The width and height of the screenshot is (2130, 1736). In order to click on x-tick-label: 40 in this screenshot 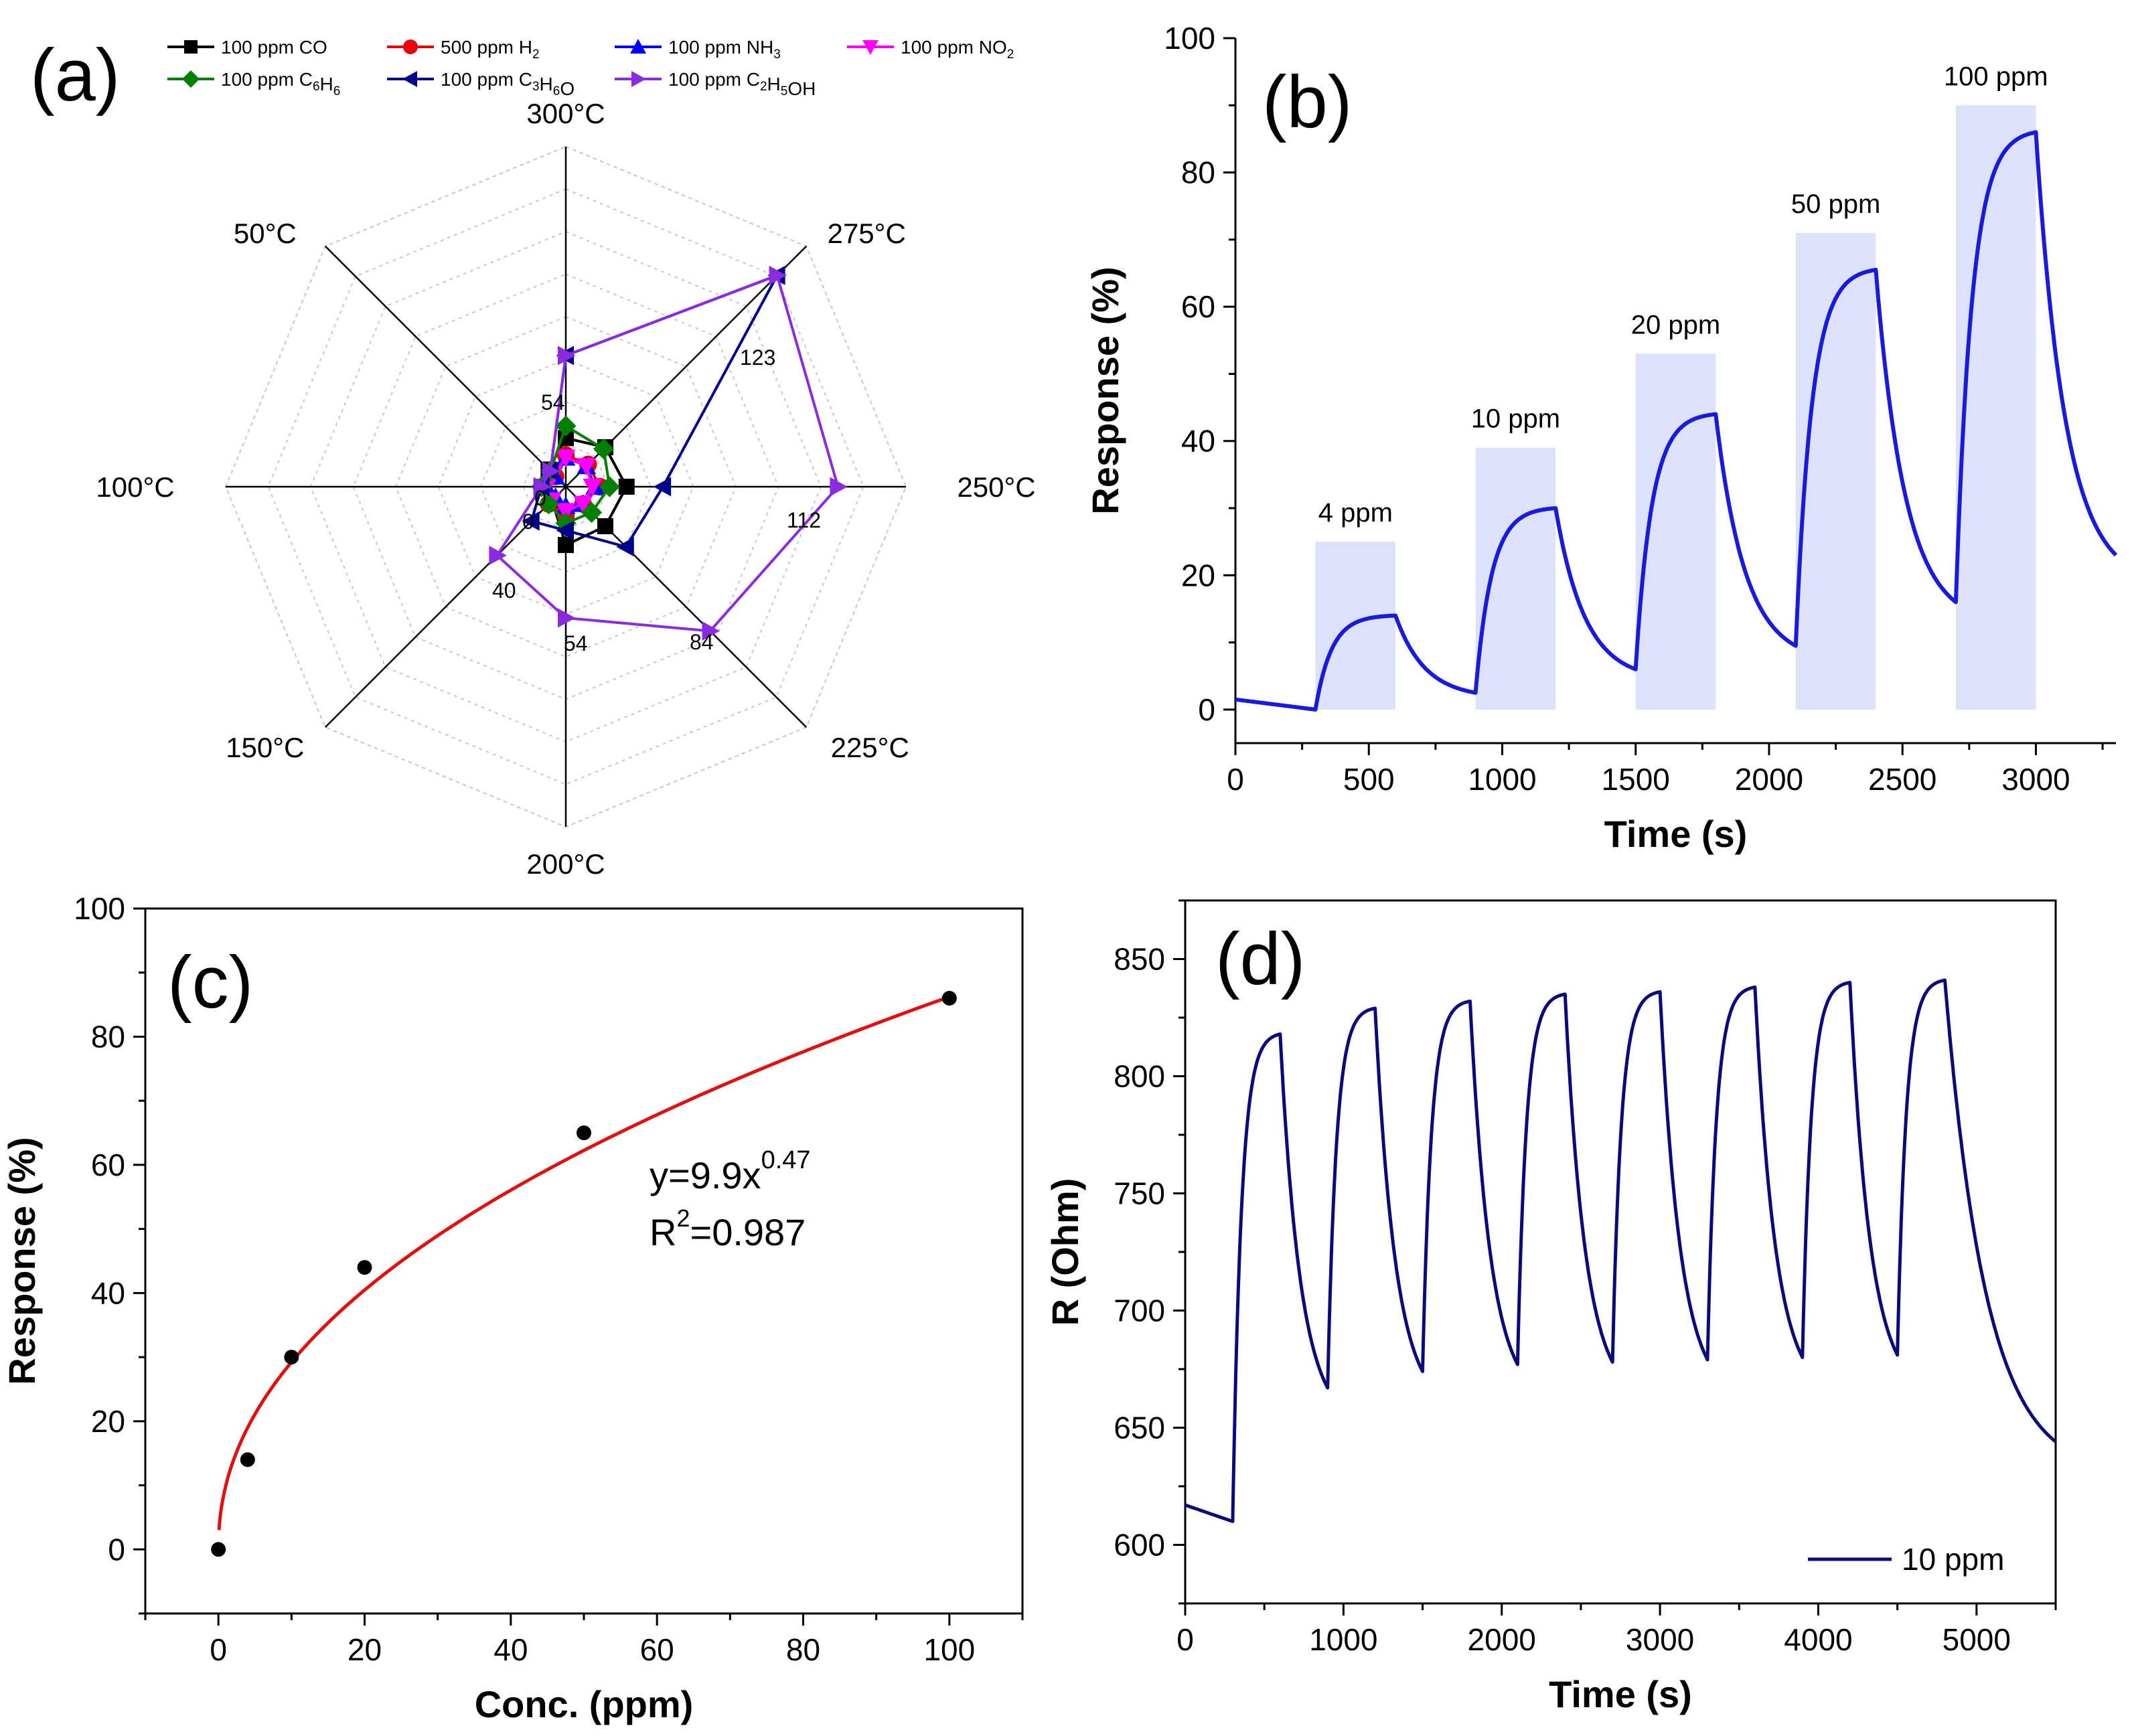, I will do `click(510, 1649)`.